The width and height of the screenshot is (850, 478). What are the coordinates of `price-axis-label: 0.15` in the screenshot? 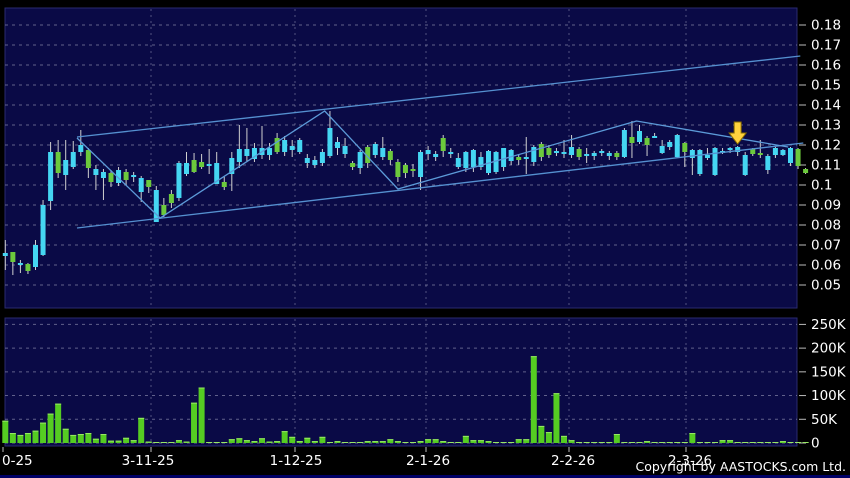 It's located at (826, 86).